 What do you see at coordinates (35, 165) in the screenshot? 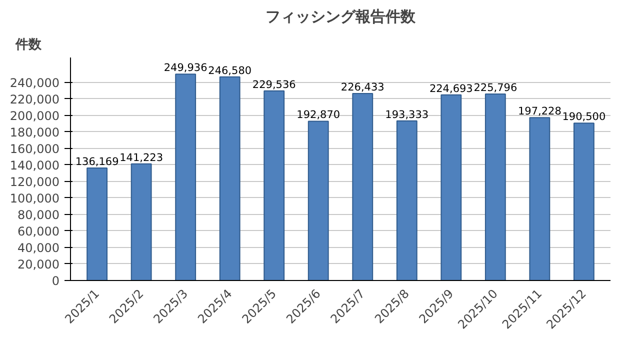
I see `y-tick-label: 140,000` at bounding box center [35, 165].